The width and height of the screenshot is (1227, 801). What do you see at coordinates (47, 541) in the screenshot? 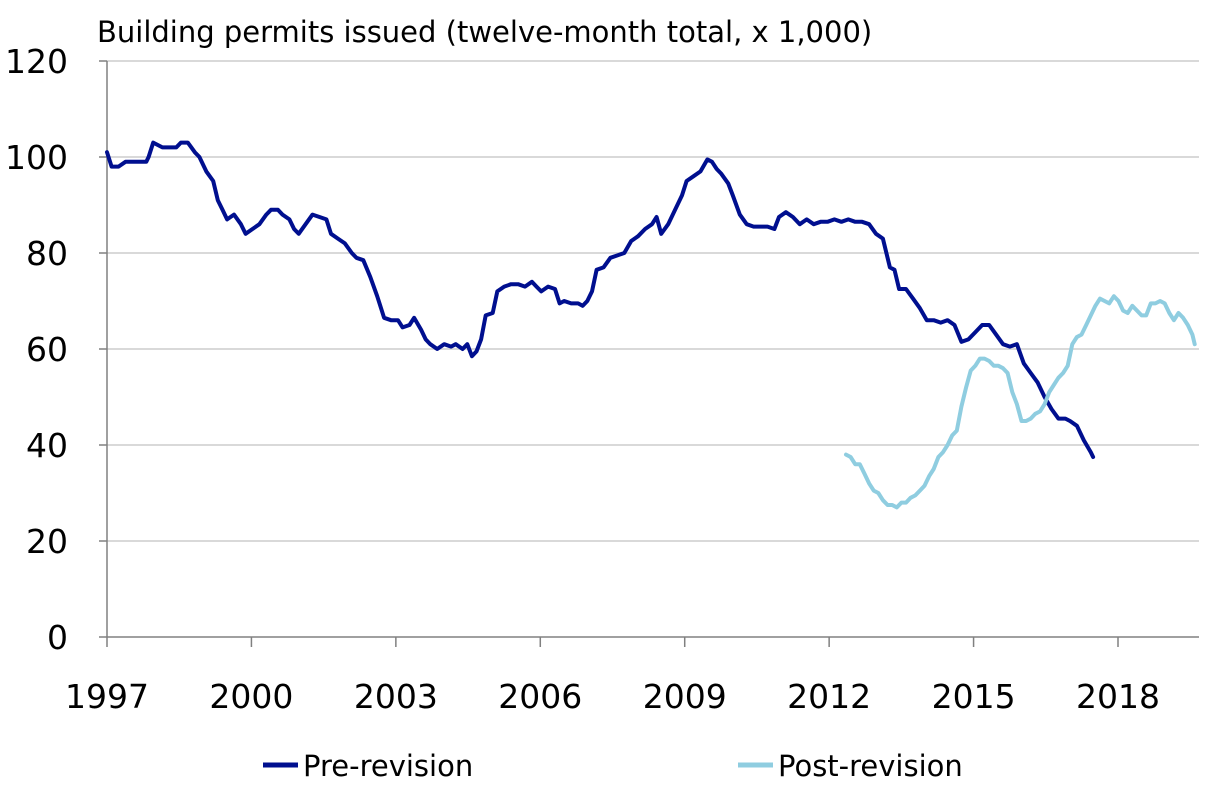
I see `y-tick-label: 20` at bounding box center [47, 541].